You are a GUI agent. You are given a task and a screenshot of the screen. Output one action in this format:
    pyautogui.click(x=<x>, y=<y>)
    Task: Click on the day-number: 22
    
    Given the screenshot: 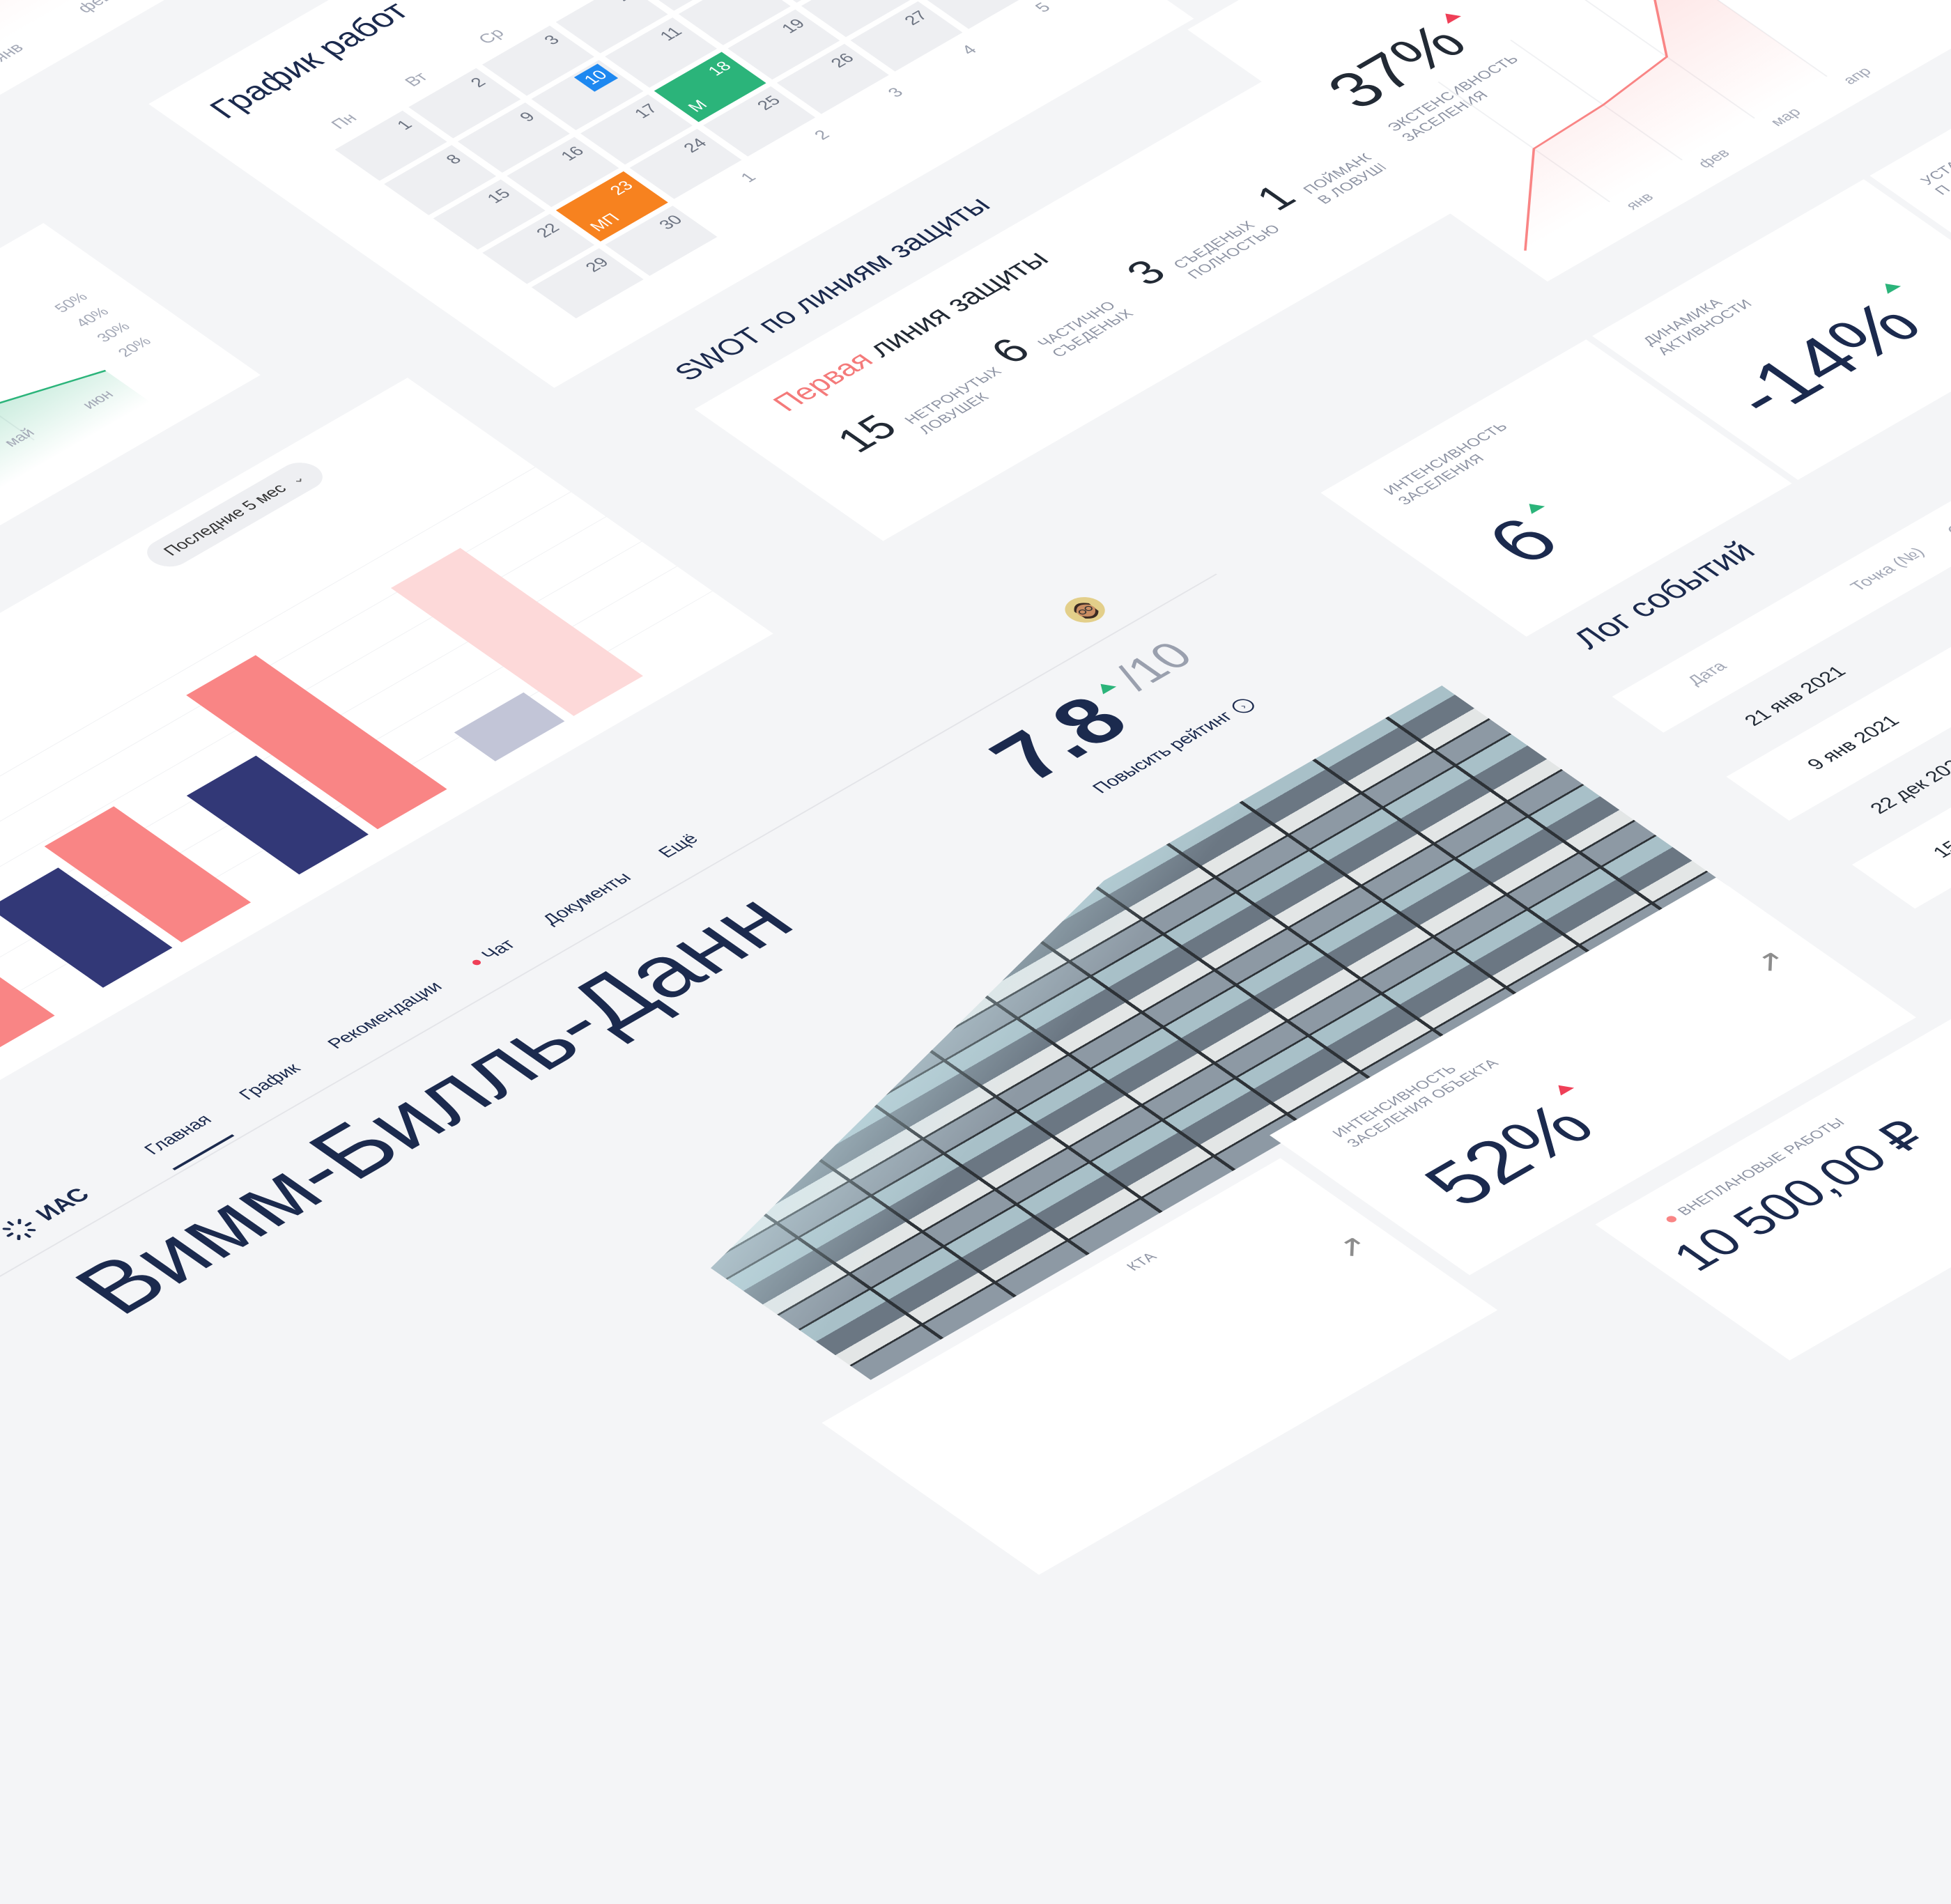 What is the action you would take?
    pyautogui.click(x=548, y=230)
    